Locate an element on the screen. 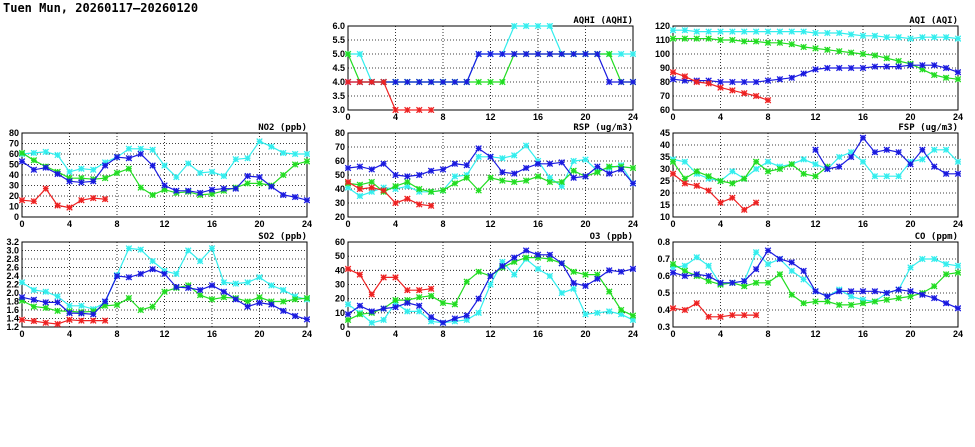 Image resolution: width=975 pixels, height=447 pixels. y-tick-label: 60 is located at coordinates (14, 154).